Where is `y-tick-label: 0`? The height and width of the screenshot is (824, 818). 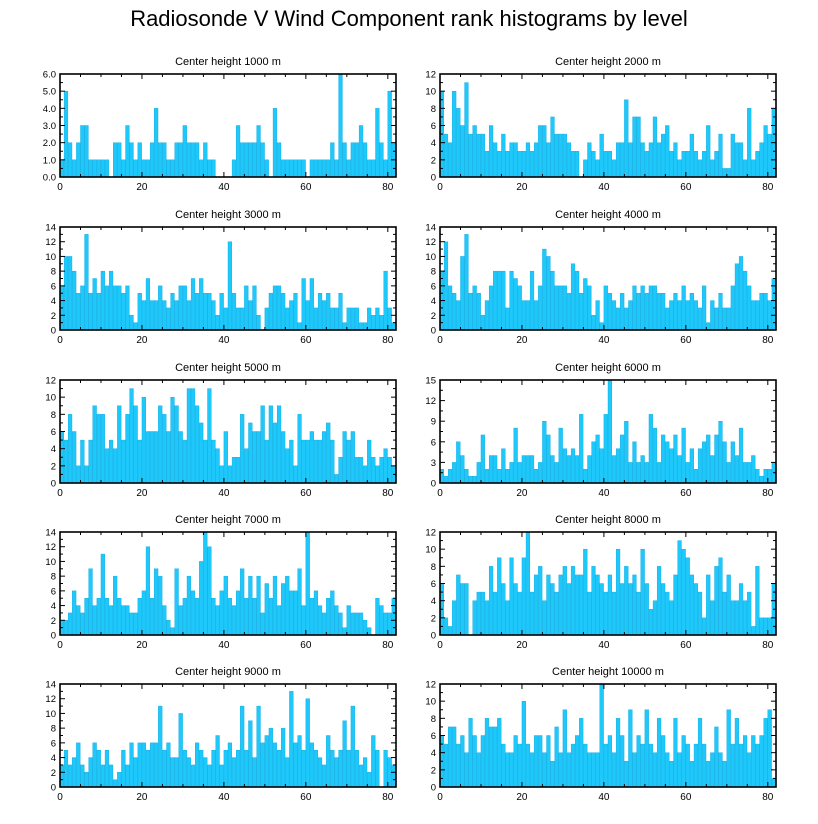 y-tick-label: 0 is located at coordinates (53, 484).